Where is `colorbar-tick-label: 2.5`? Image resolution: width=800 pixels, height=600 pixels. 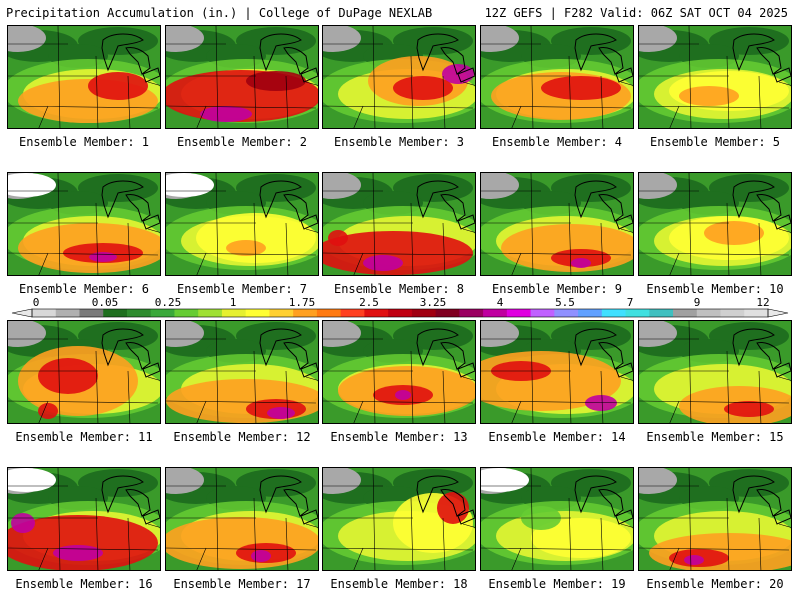
colorbar-tick-label: 2.5 is located at coordinates (369, 302).